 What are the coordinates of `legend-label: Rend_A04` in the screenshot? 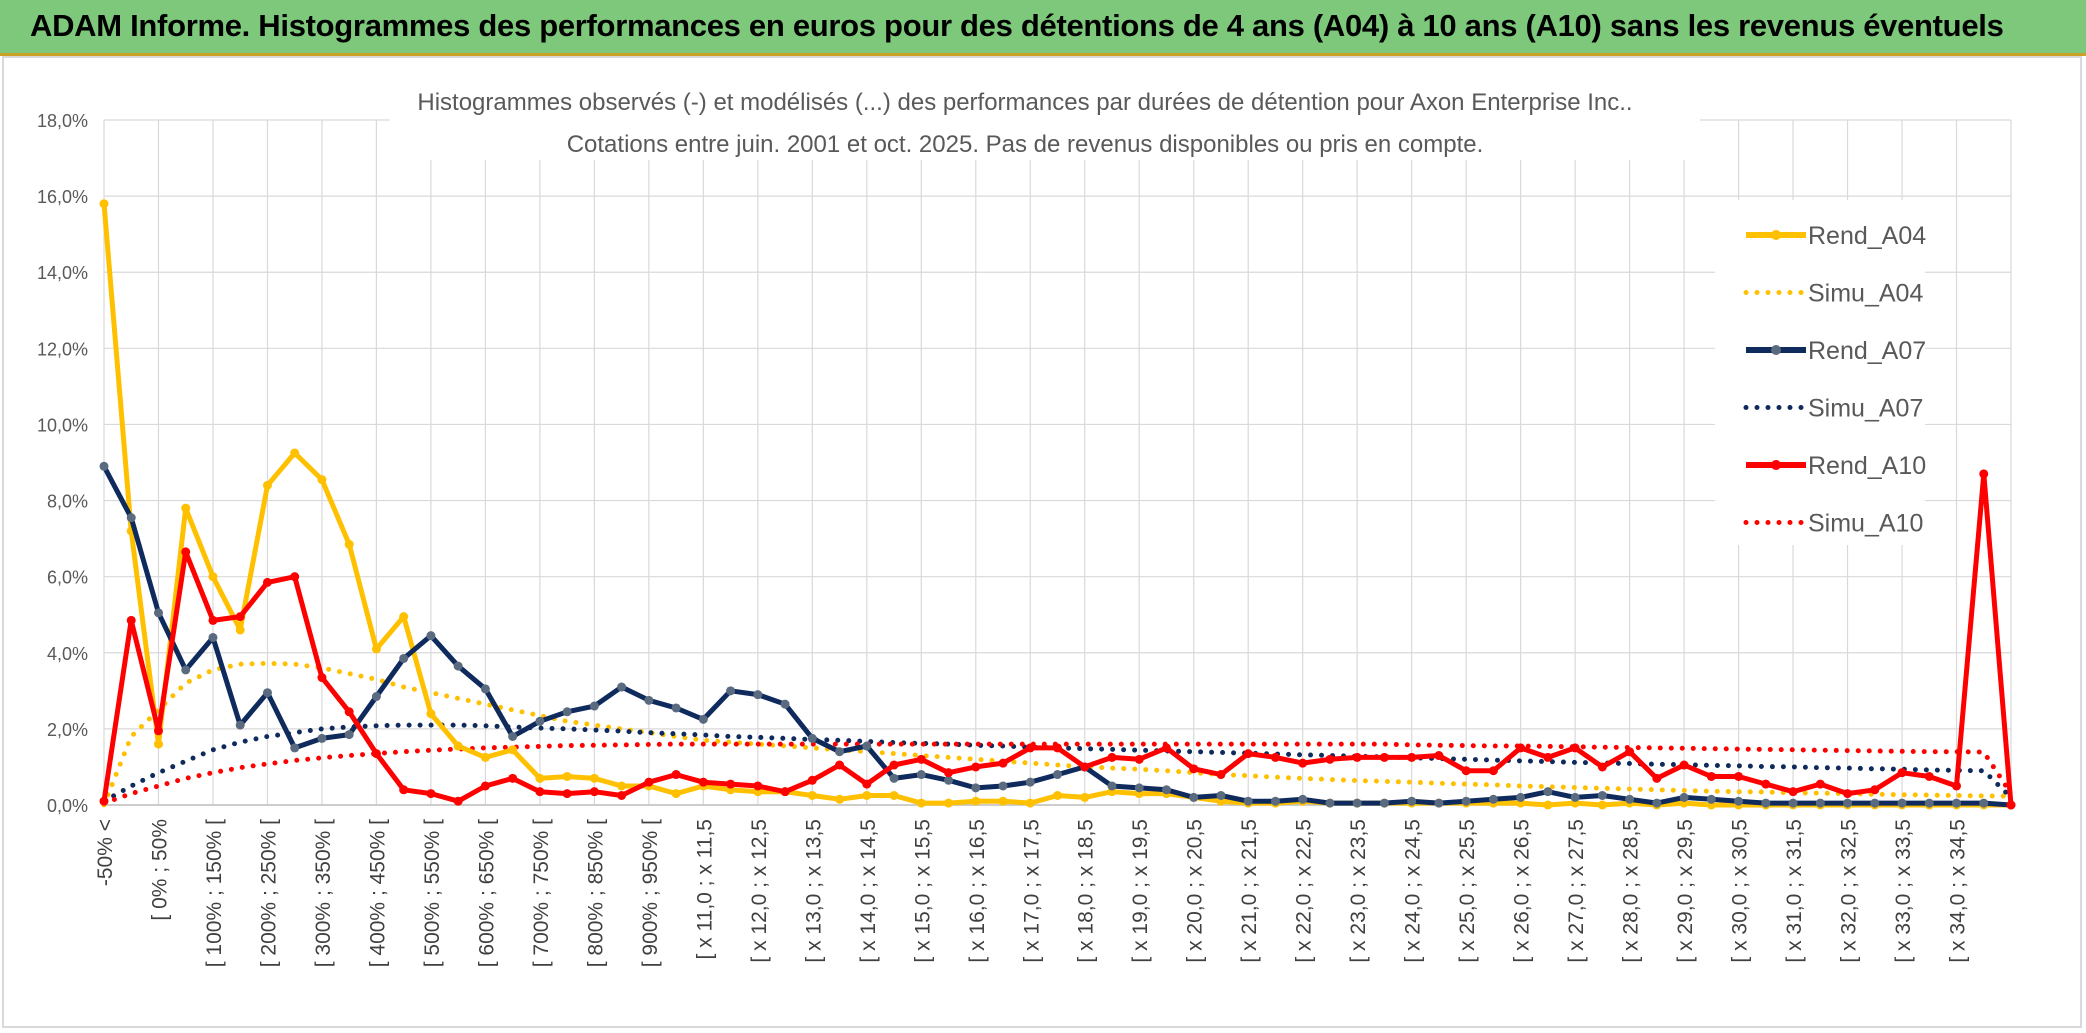 It's located at (1867, 236).